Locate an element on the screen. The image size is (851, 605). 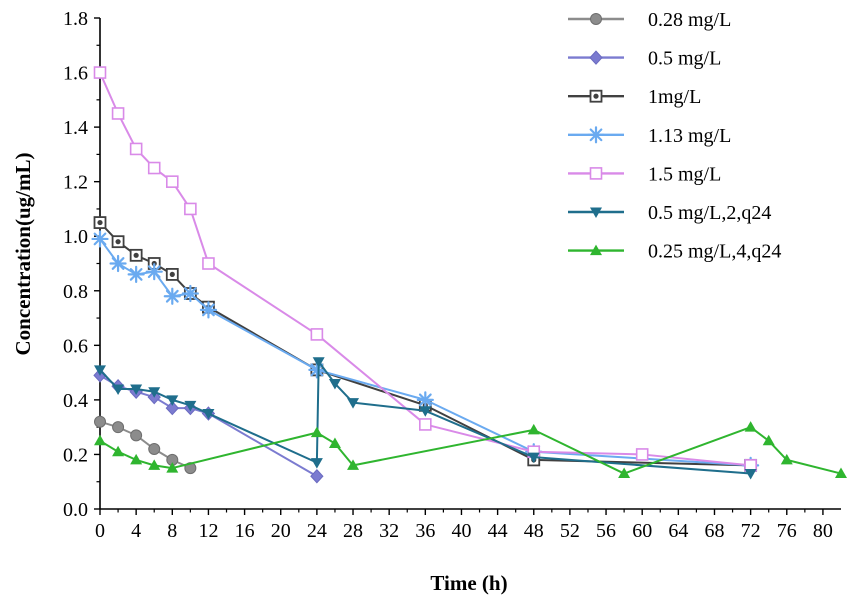
x-tick-label: 80 is located at coordinates (823, 531).